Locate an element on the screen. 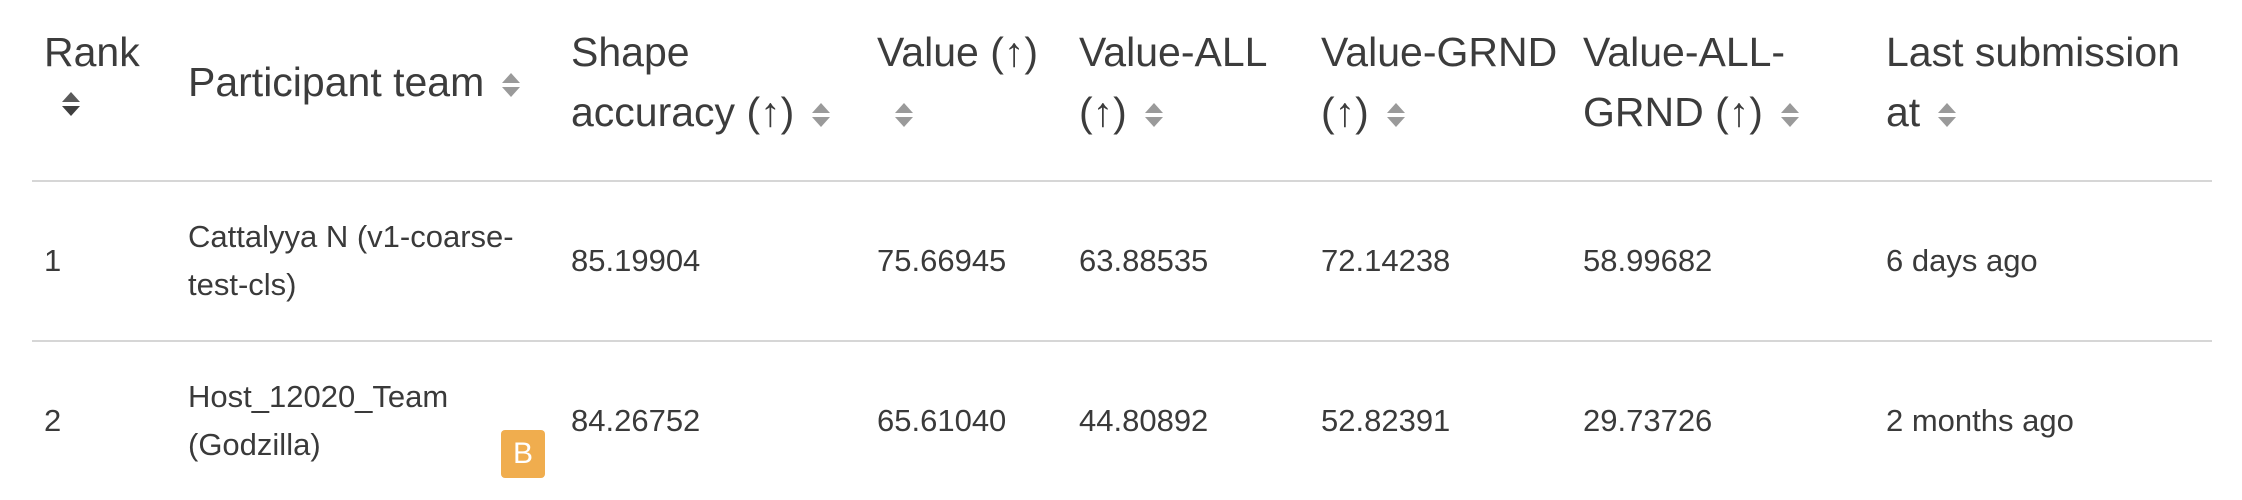 This screenshot has height=500, width=2242. value-all-cell: 44.80892 is located at coordinates (1144, 420).